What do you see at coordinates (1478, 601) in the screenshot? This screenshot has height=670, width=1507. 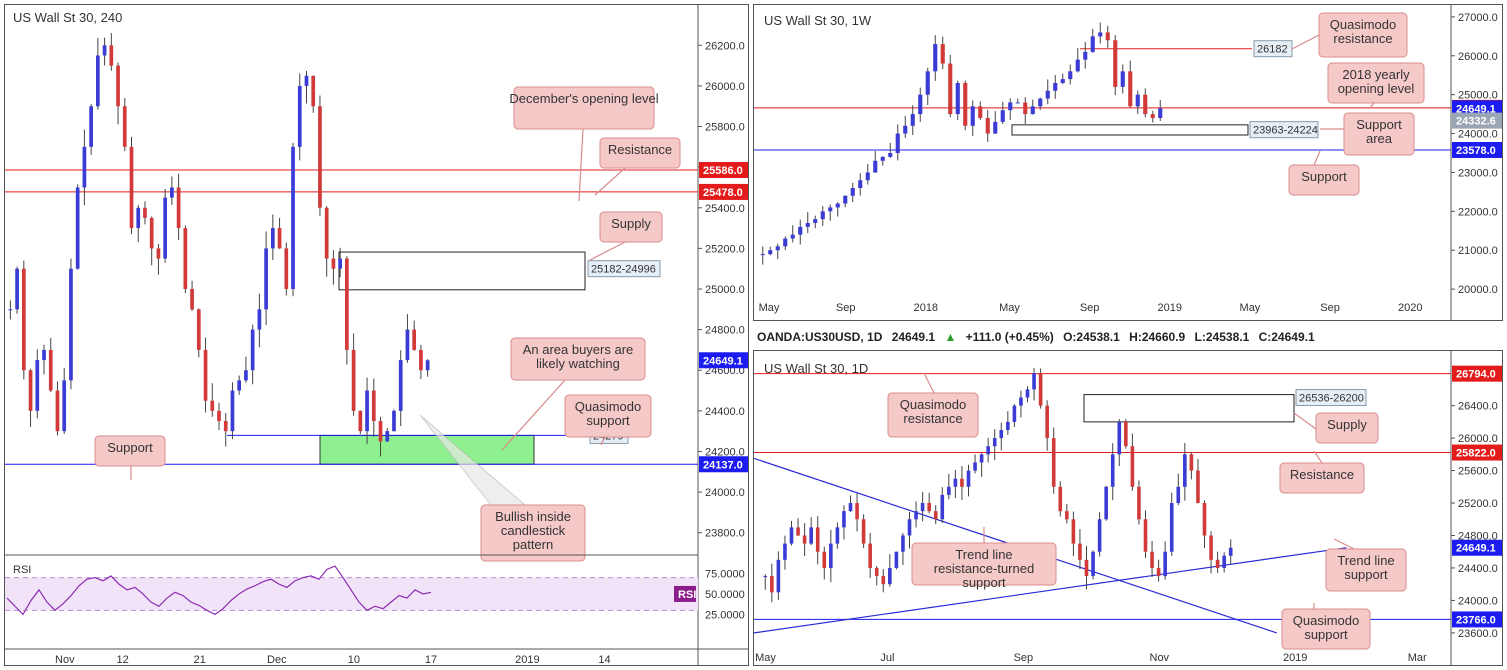 I see `y-tick-label: 24000.0` at bounding box center [1478, 601].